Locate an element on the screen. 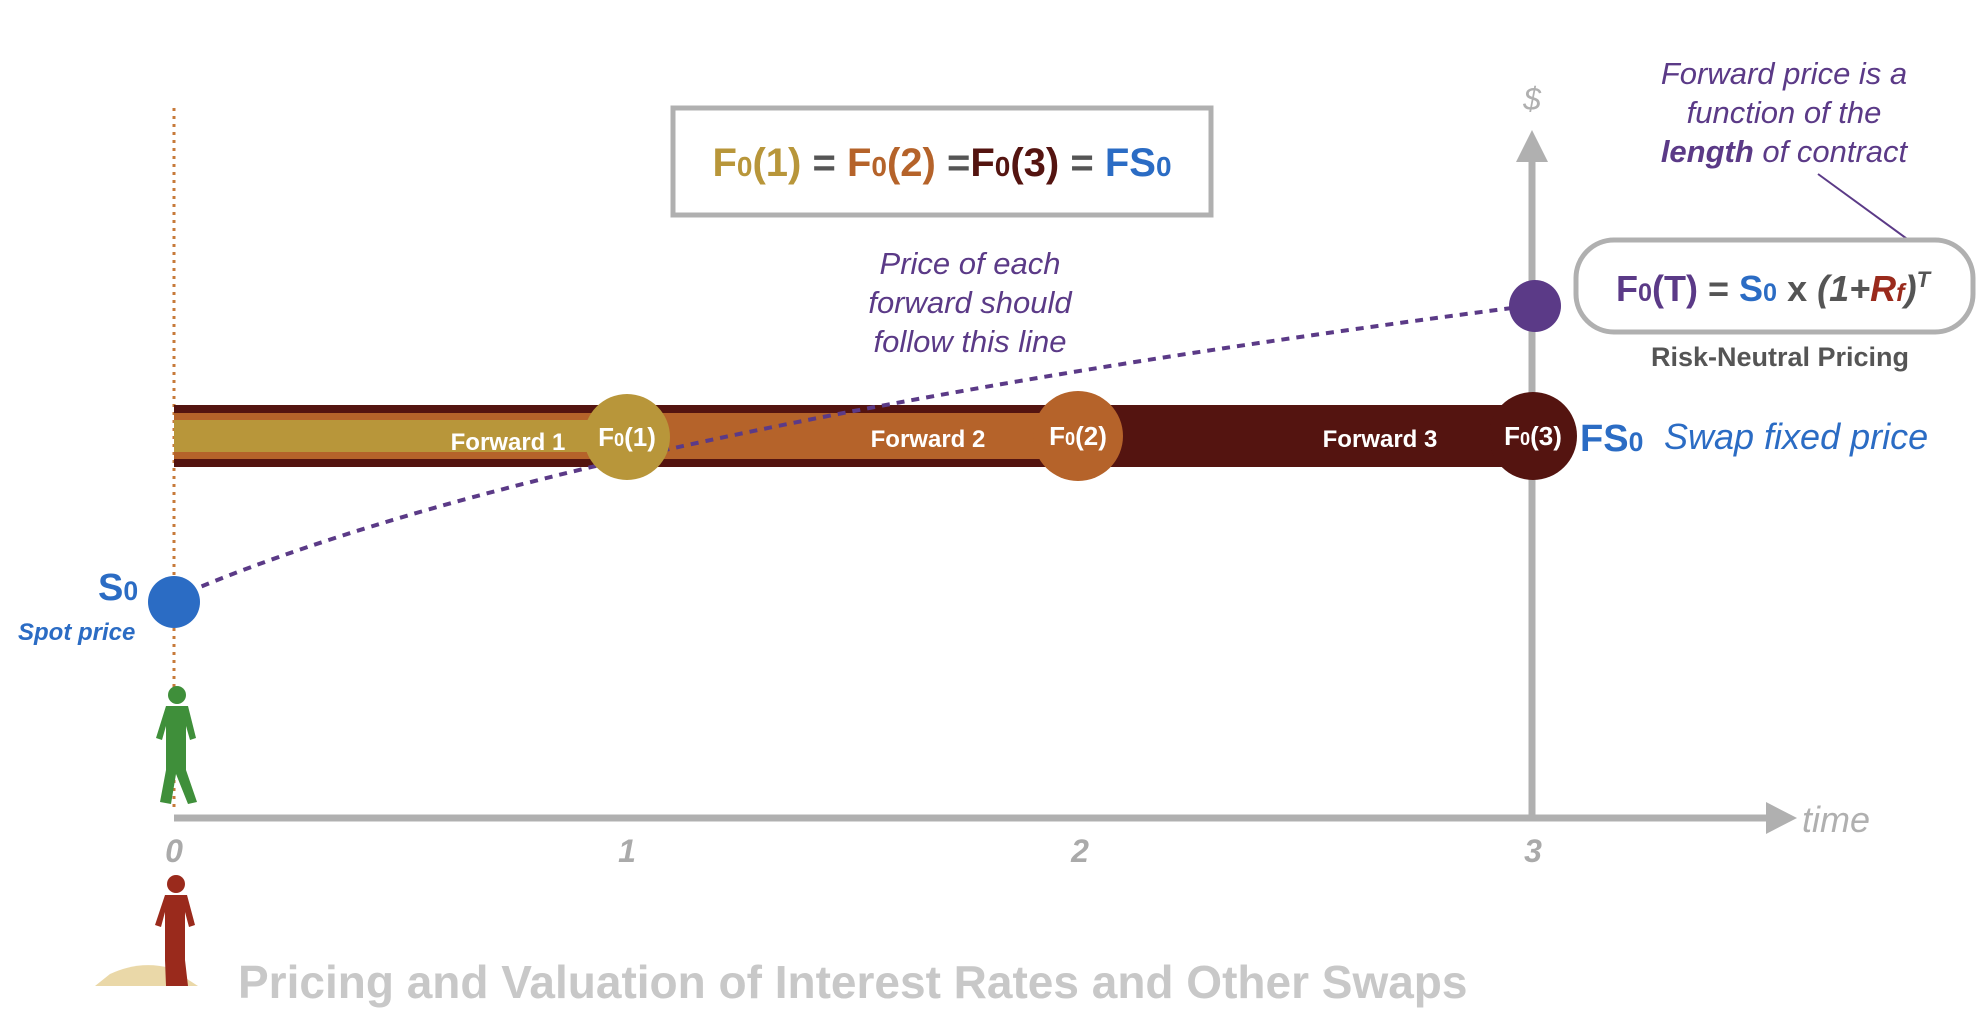 This screenshot has width=1980, height=1009. forward-1-bar is located at coordinates (400, 436).